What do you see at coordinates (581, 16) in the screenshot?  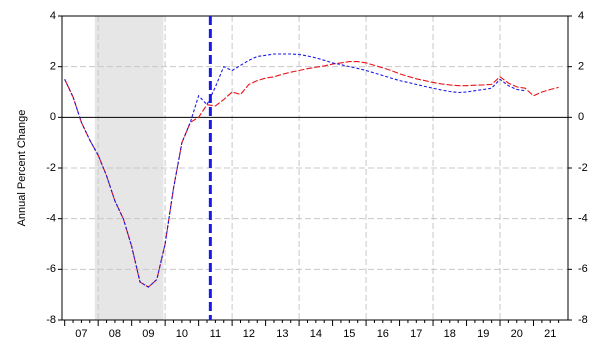 I see `y-tick-label-right: 4` at bounding box center [581, 16].